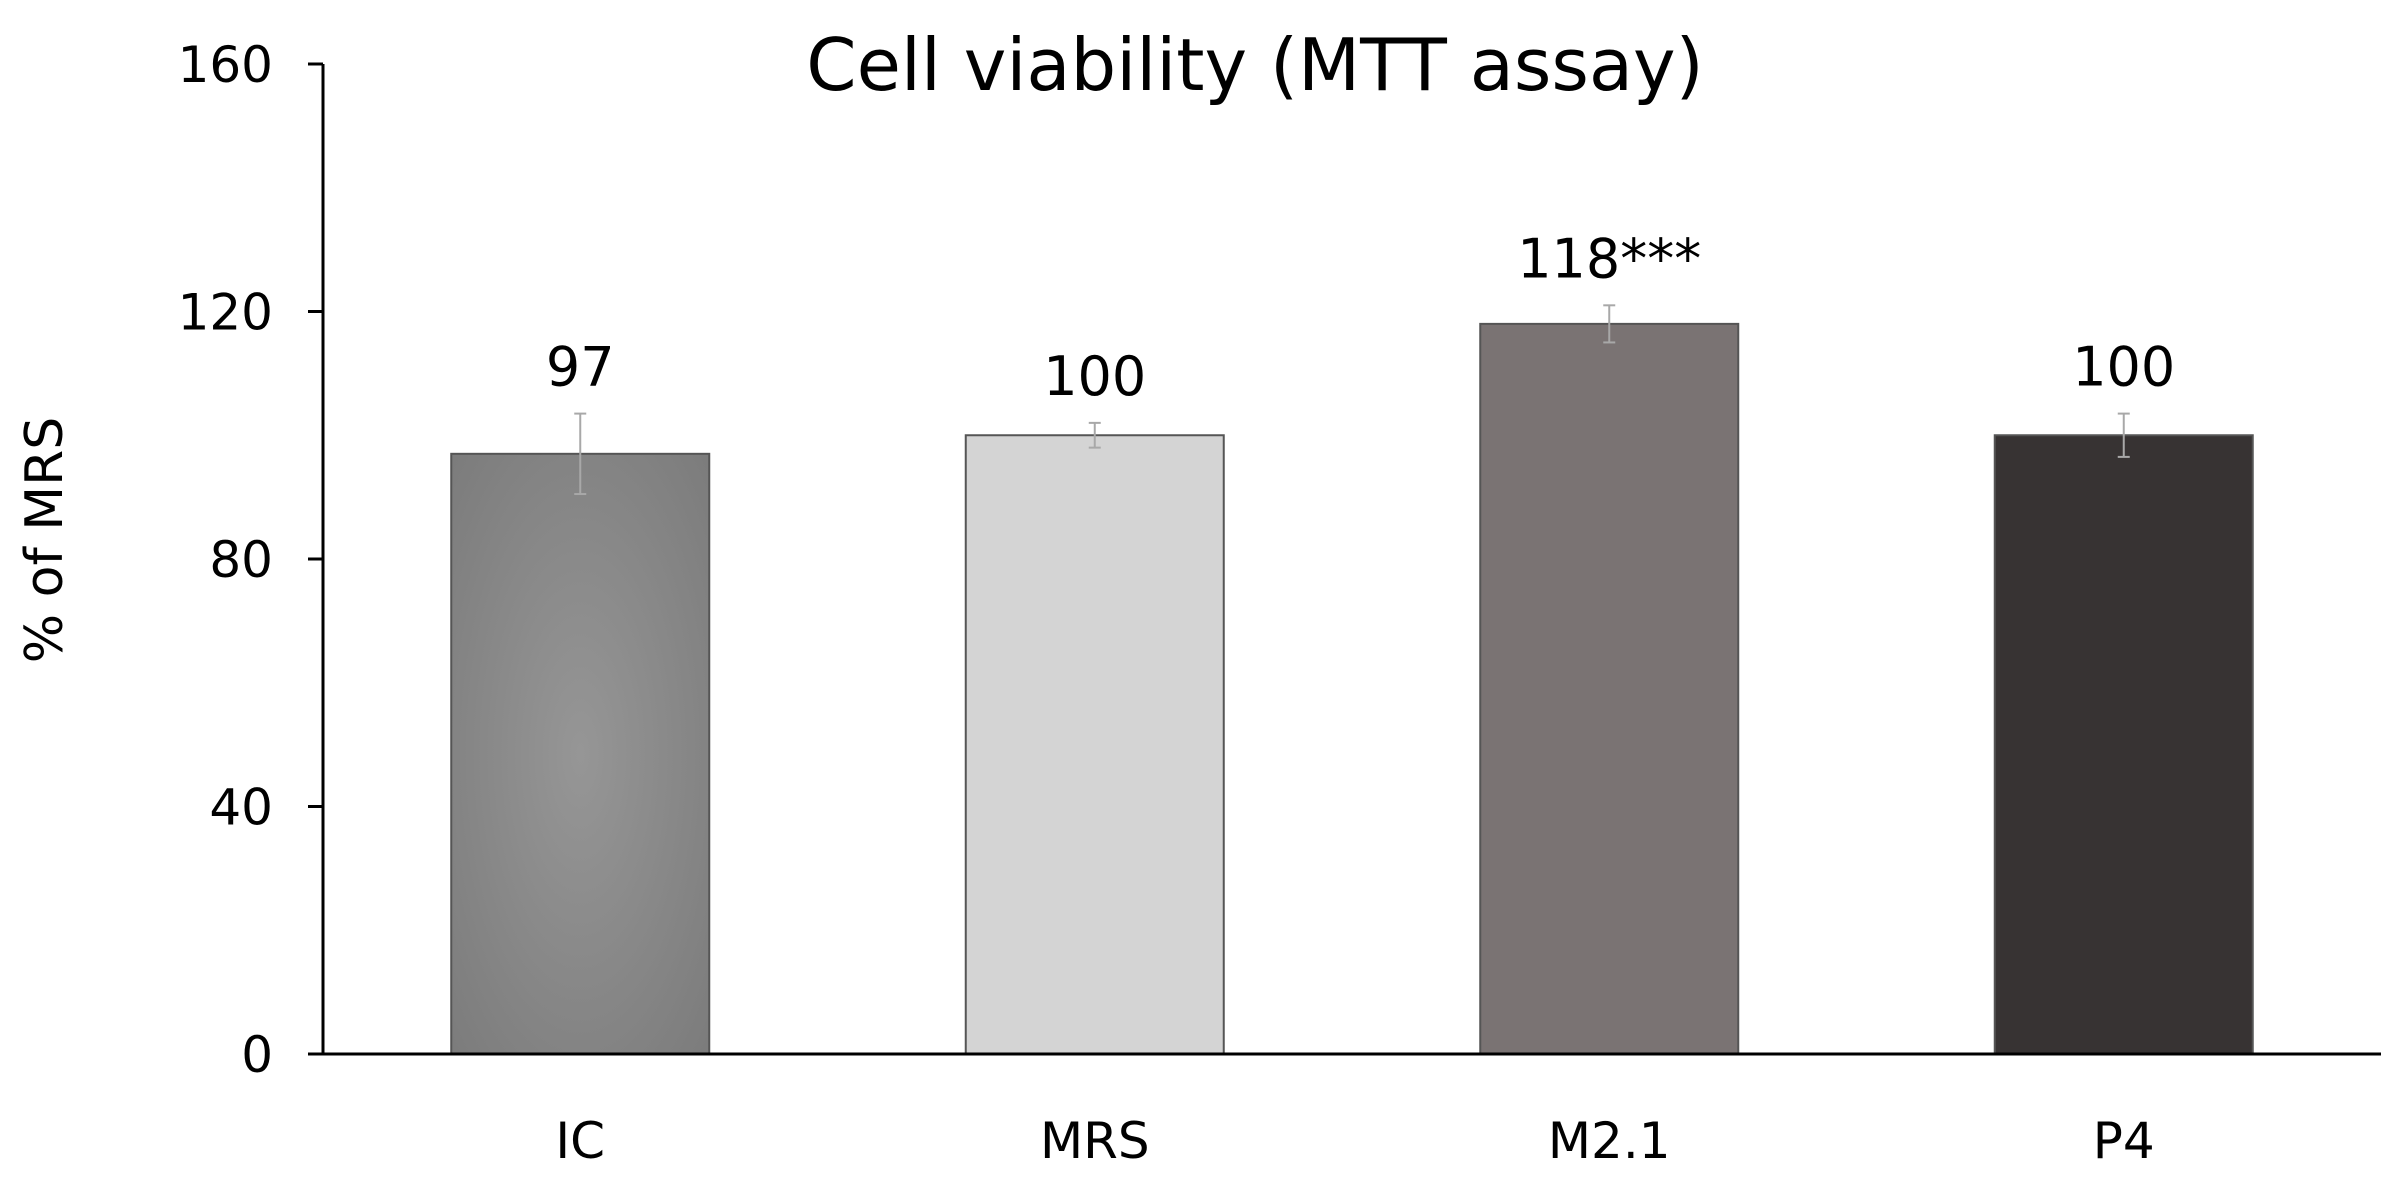 Image resolution: width=2396 pixels, height=1182 pixels. What do you see at coordinates (2124, 1141) in the screenshot?
I see `x-tick-label: P4` at bounding box center [2124, 1141].